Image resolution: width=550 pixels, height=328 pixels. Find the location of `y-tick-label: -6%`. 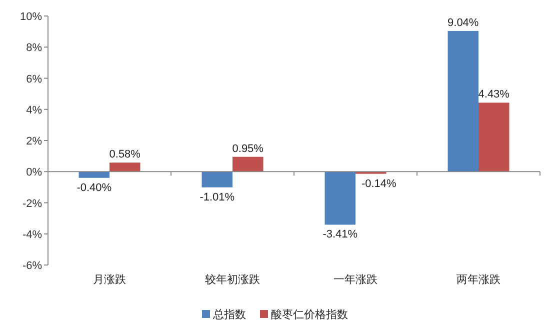

y-tick-label: -6% is located at coordinates (32, 266).